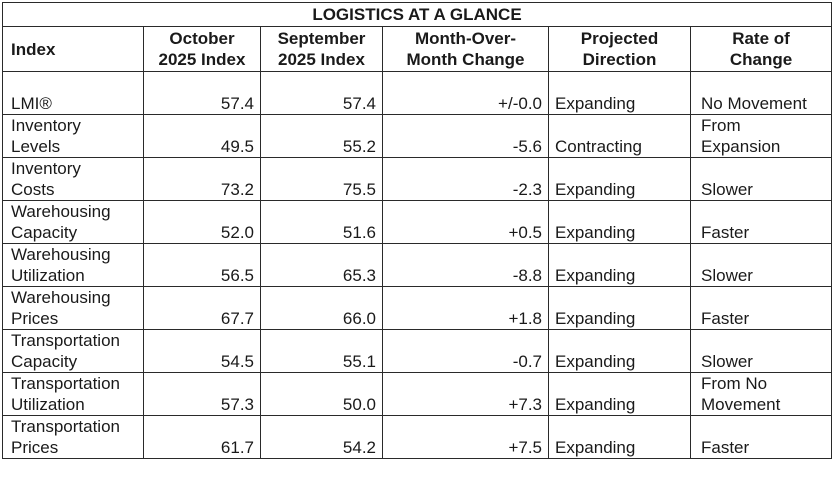 Image resolution: width=834 pixels, height=477 pixels. What do you see at coordinates (321, 49) in the screenshot?
I see `col-header-september: September 2025 Index` at bounding box center [321, 49].